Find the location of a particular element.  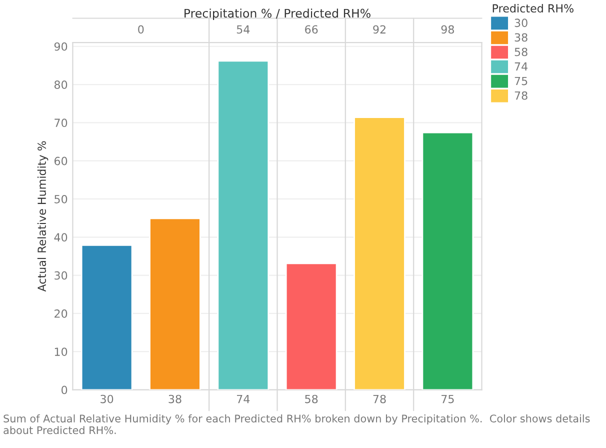

y-tick-label: 80 is located at coordinates (61, 84).